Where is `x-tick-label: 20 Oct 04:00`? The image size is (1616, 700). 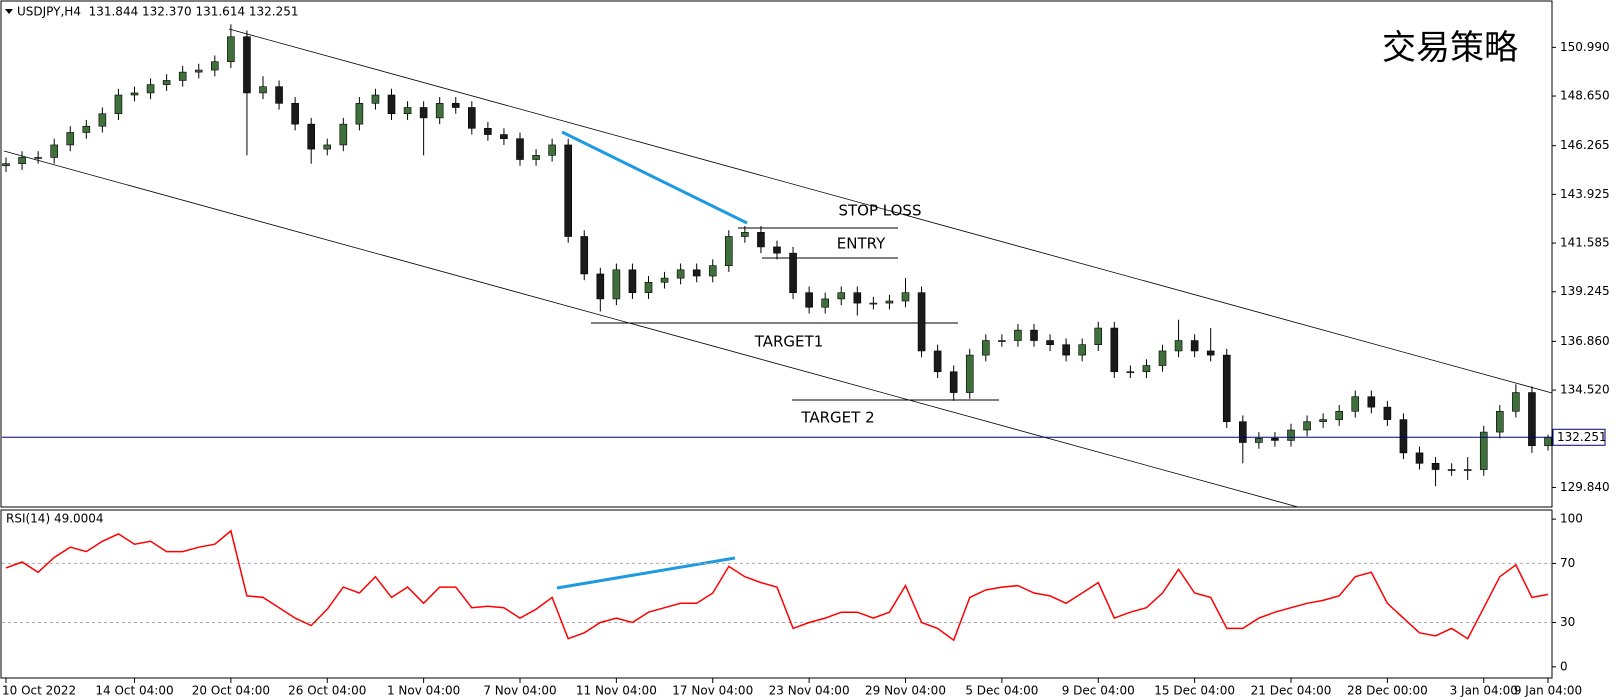
x-tick-label: 20 Oct 04:00 is located at coordinates (231, 691).